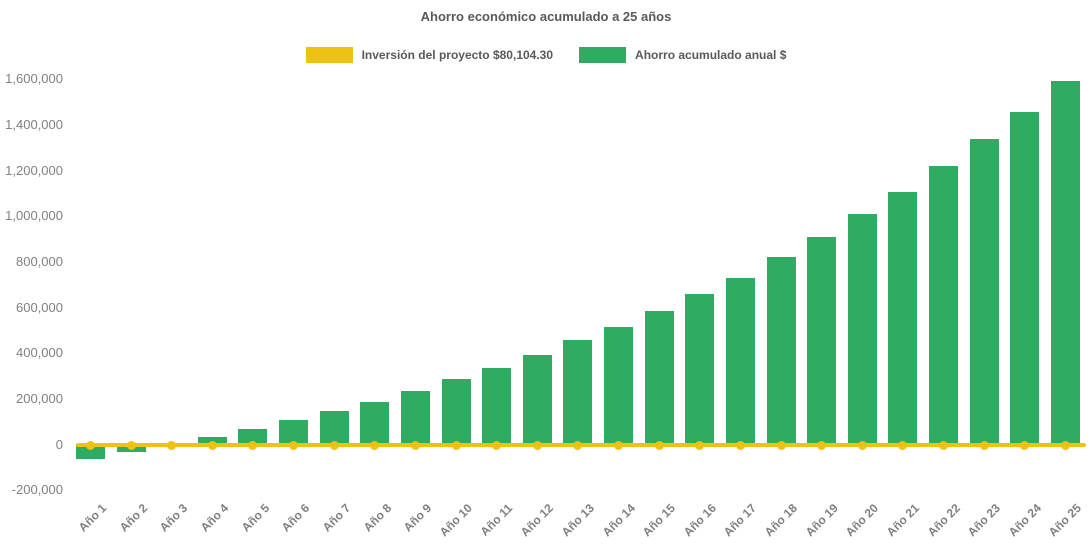 The image size is (1092, 545). What do you see at coordinates (336, 518) in the screenshot?
I see `x-tick-label: Año 7` at bounding box center [336, 518].